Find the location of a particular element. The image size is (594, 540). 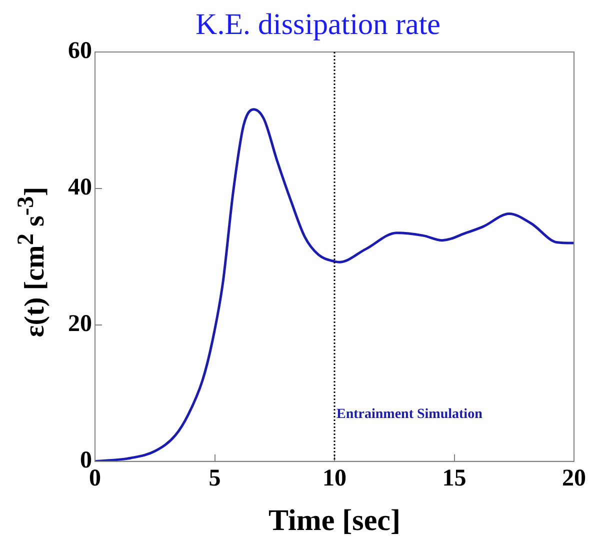

ref-line-label: Entrainment Simulation is located at coordinates (409, 414).